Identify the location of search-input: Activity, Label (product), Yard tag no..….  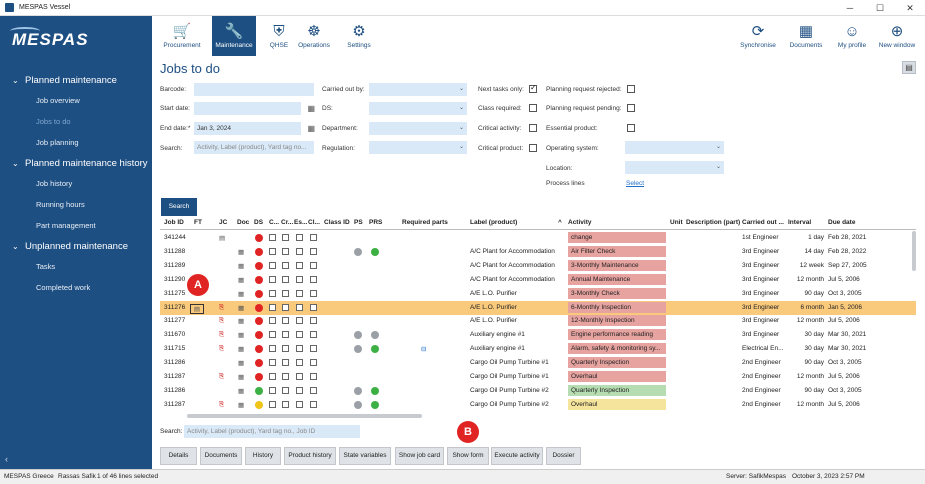
(254, 147).